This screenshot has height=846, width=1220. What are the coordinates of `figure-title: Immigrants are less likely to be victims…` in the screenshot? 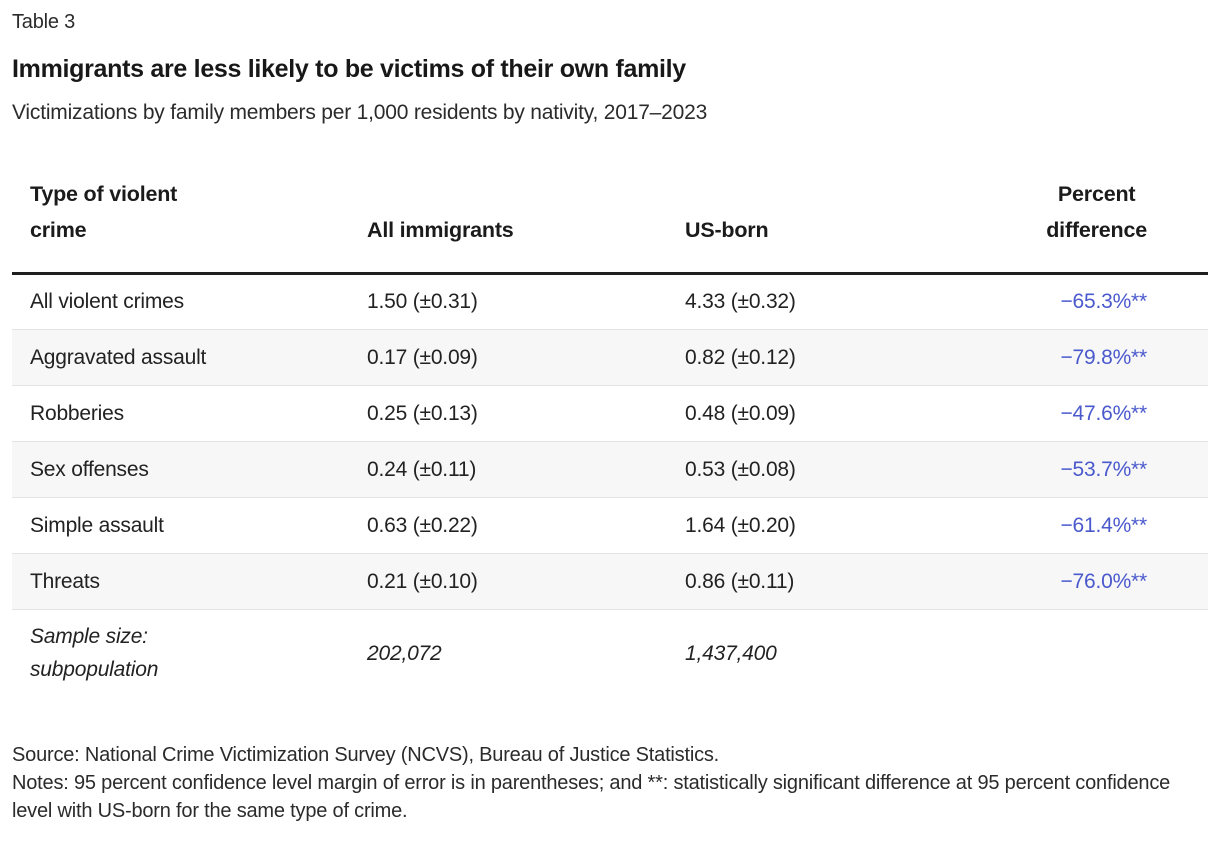 It's located at (349, 69).